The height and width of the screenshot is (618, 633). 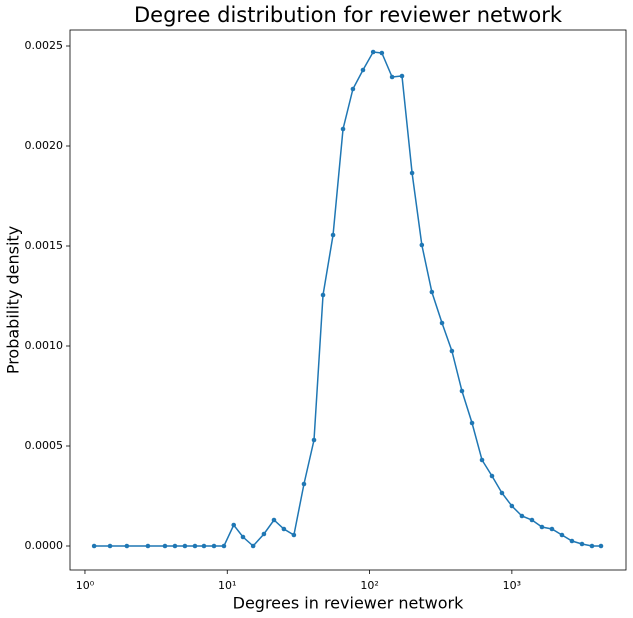 I want to click on y-axis-label: Probability density, so click(x=13, y=300).